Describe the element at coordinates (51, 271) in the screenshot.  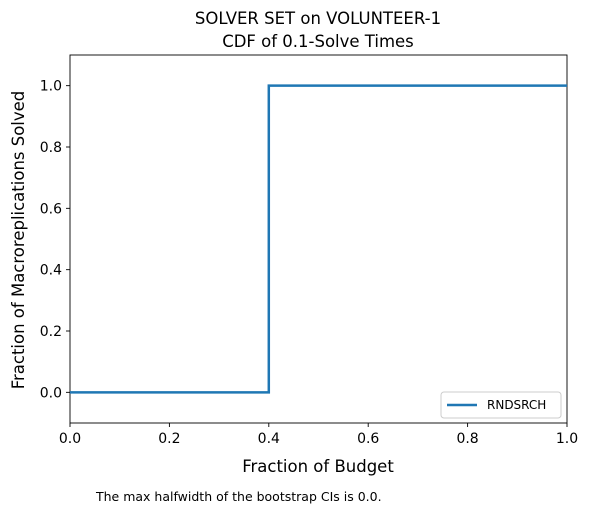
I see `y-tick-label: 0.4` at that location.